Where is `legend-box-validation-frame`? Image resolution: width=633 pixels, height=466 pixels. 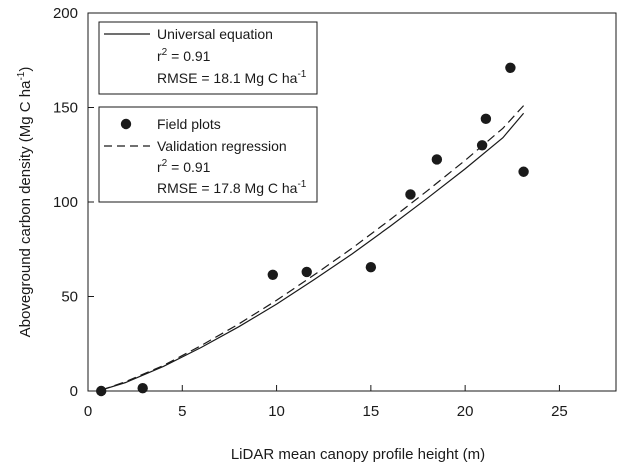 legend-box-validation-frame is located at coordinates (208, 154).